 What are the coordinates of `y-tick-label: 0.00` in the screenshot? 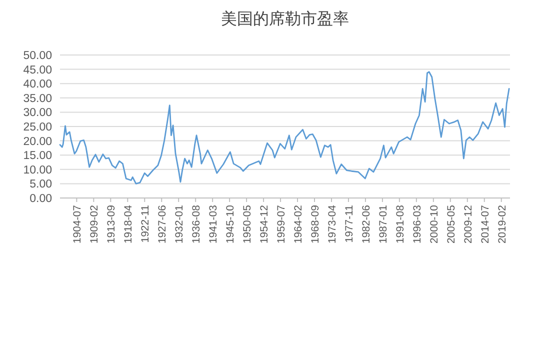 It's located at (41, 199).